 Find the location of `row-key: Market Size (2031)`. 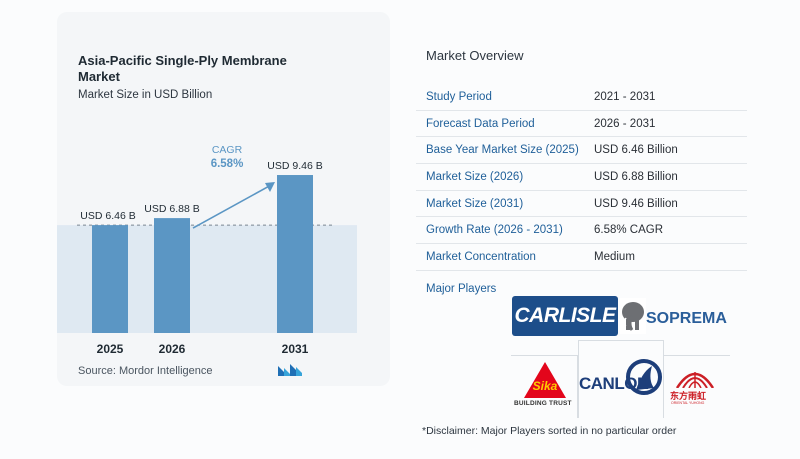

row-key: Market Size (2031) is located at coordinates (475, 203).